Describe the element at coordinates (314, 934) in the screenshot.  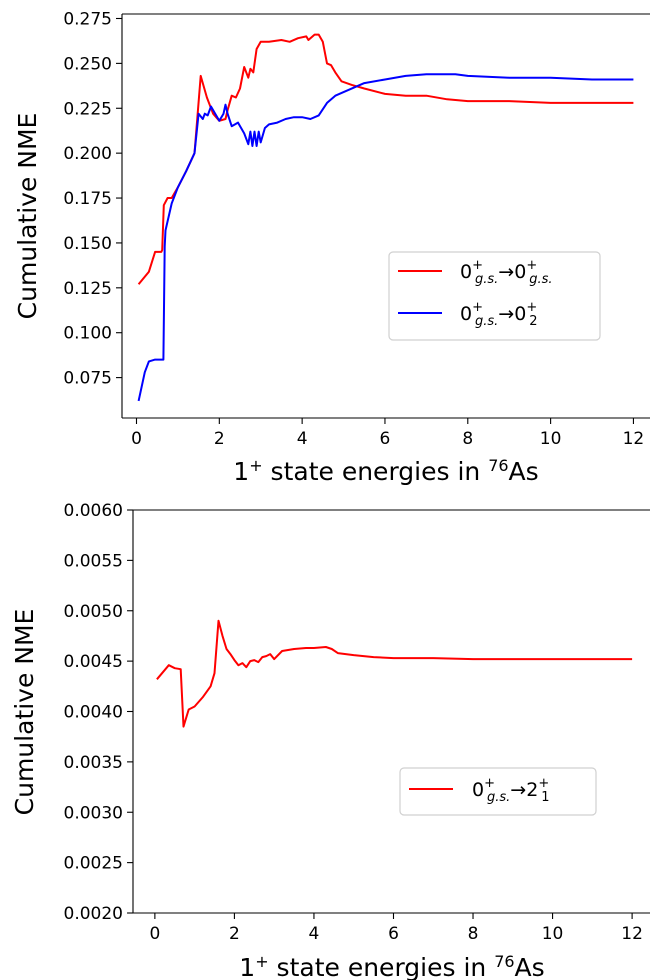
I see `bottom-xtick-label: 4` at that location.